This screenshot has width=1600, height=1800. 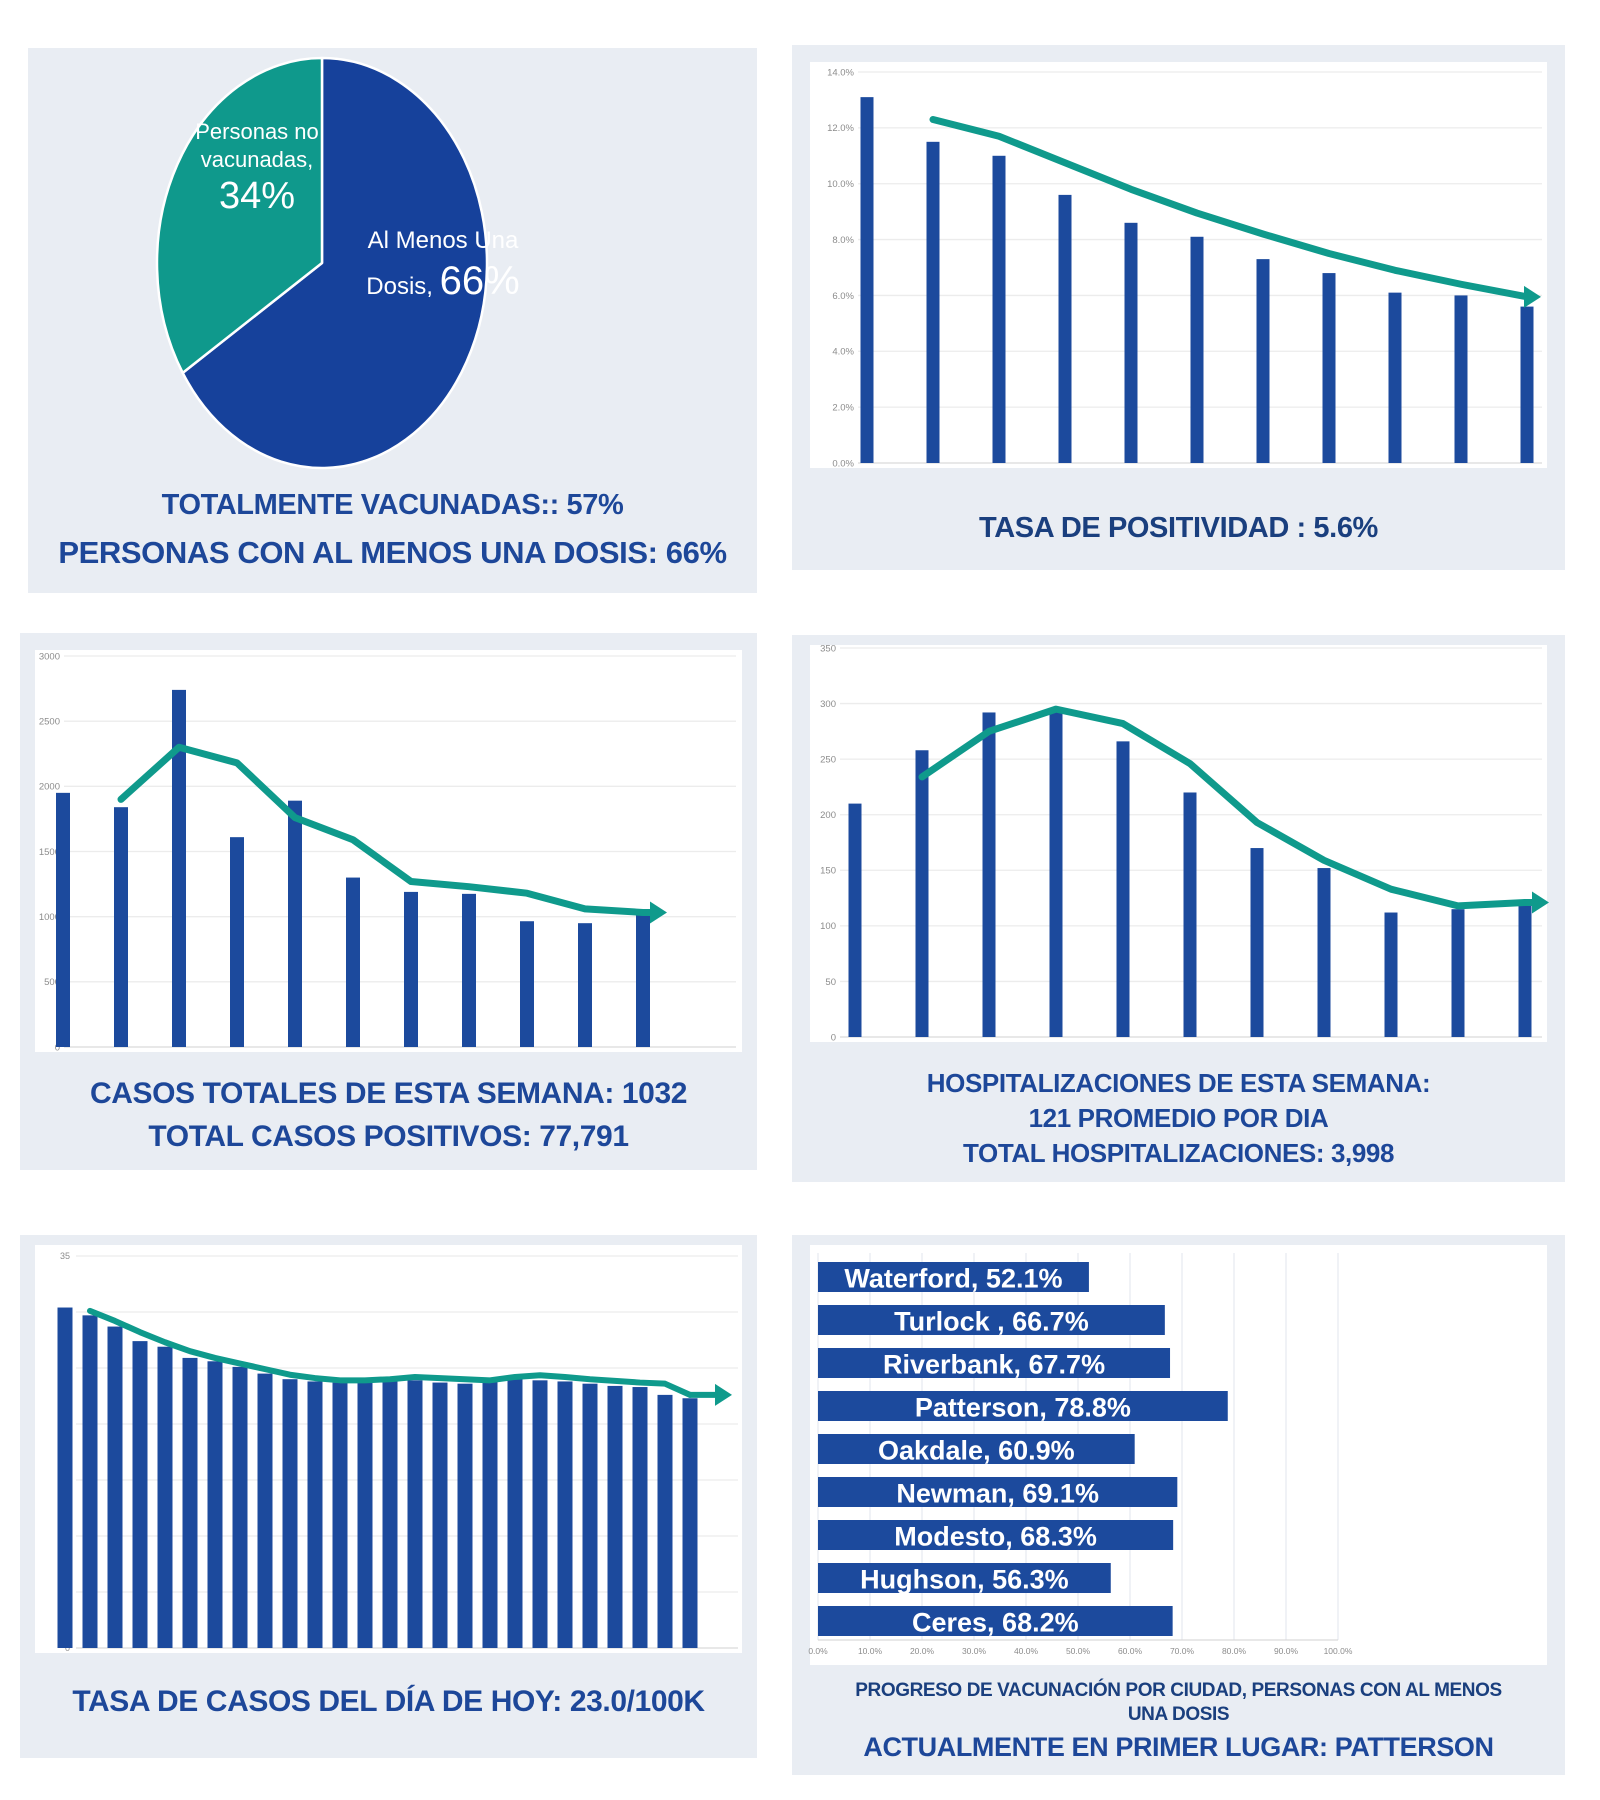 What do you see at coordinates (1179, 843) in the screenshot?
I see `hospitalizations-chart: 350 300 250 200 150 100 50 0` at bounding box center [1179, 843].